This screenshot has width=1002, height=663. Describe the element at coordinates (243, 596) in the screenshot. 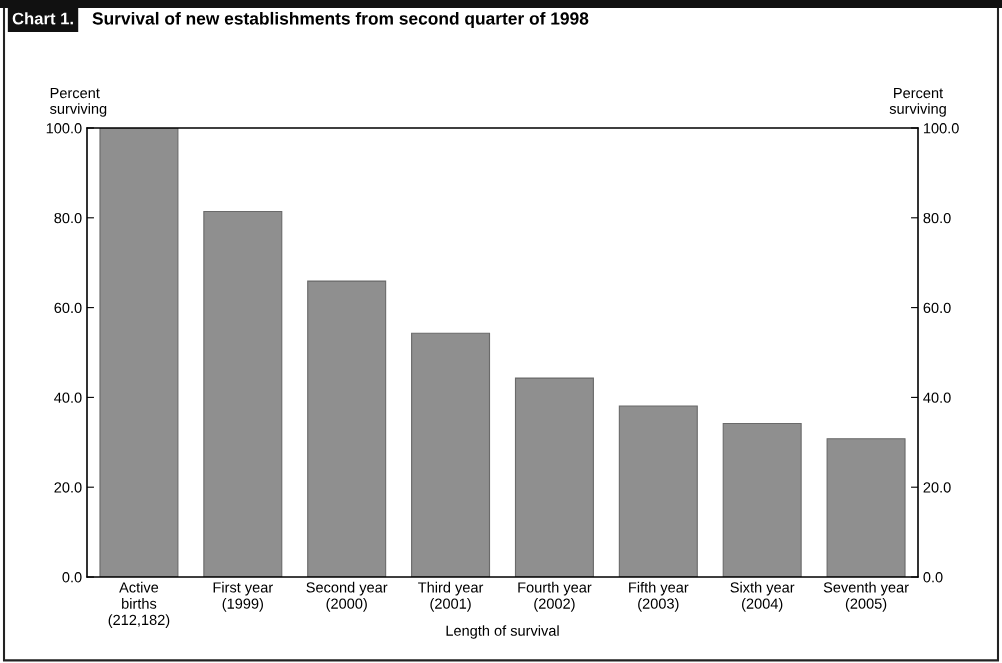

I see `x-tick-label: First year (1999)` at that location.